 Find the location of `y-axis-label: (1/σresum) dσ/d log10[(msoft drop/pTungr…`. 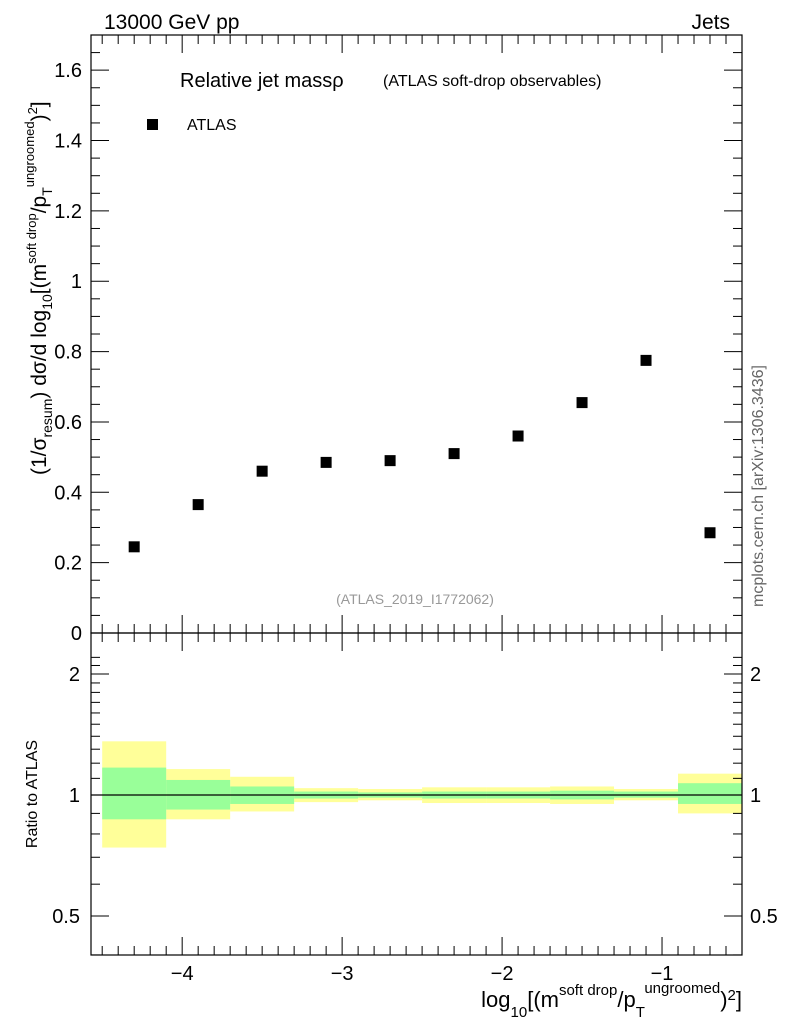

y-axis-label: (1/σresum) dσ/d log10[(msoft drop/pTungr… is located at coordinates (38, 288).